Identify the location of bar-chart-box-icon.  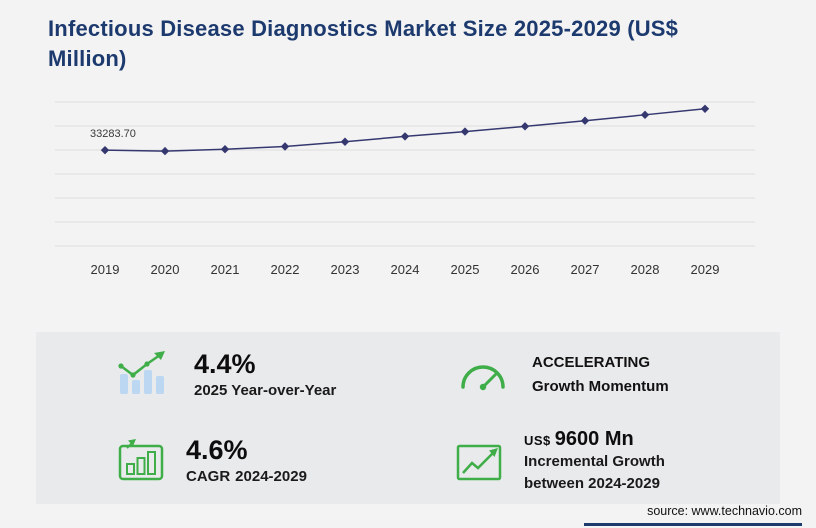
(141, 461).